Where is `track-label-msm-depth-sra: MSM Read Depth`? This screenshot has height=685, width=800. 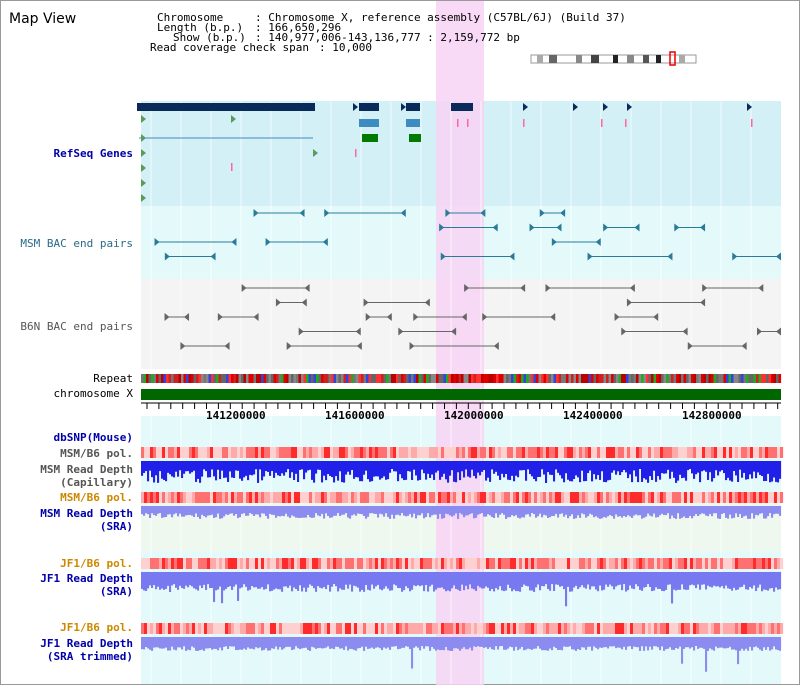 track-label-msm-depth-sra: MSM Read Depth is located at coordinates (86, 513).